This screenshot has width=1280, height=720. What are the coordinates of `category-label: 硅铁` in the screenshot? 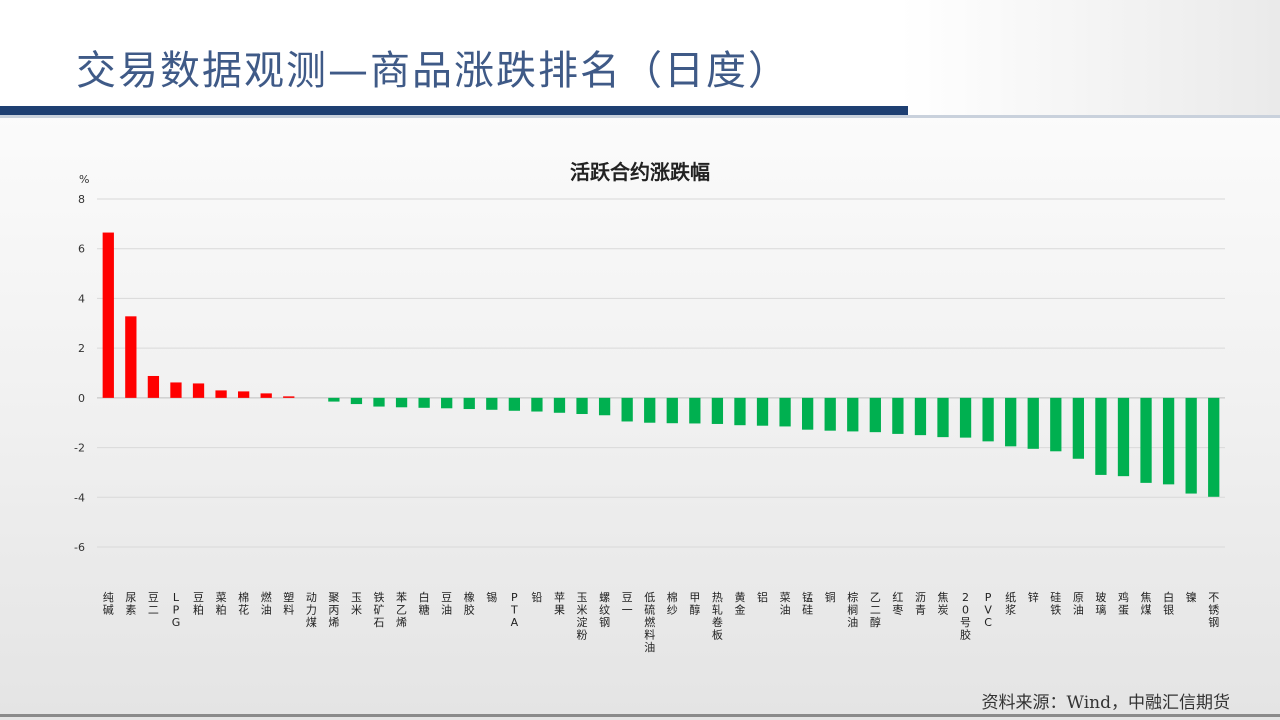 It's located at (1055, 604).